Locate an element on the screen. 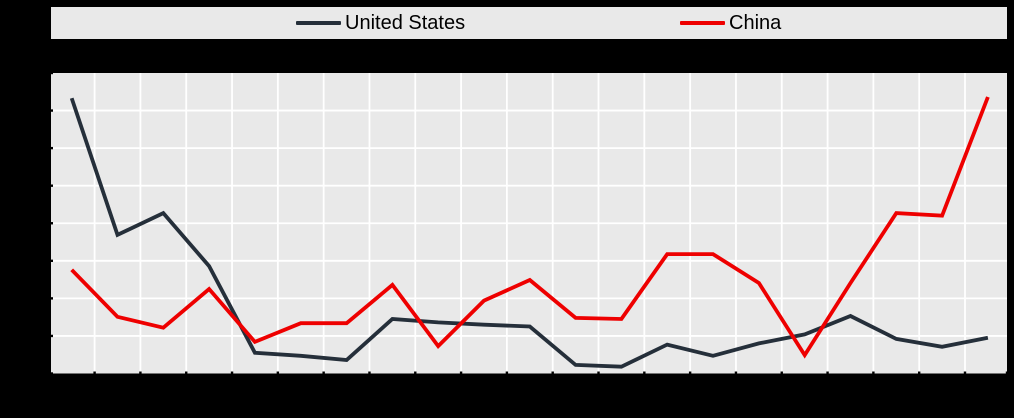 The height and width of the screenshot is (418, 1014). legend-item-china: China is located at coordinates (730, 23).